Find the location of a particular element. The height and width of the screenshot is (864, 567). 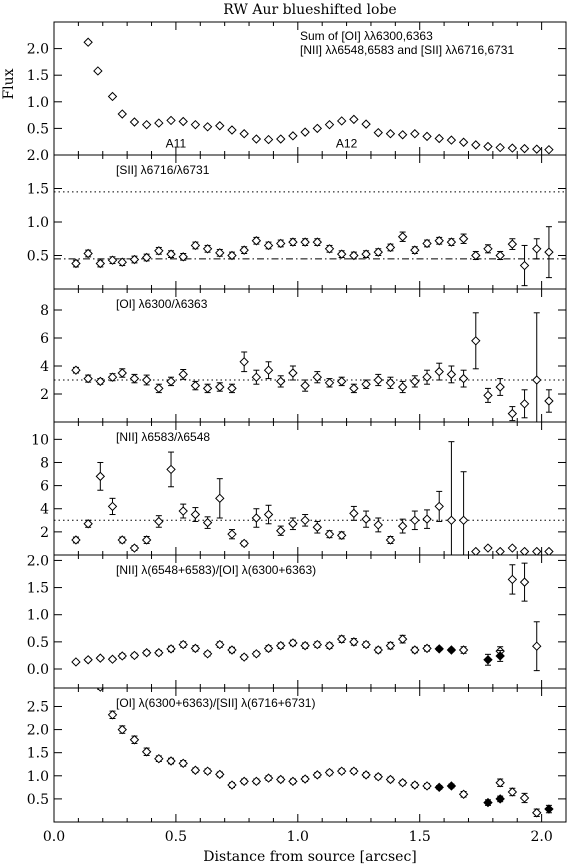

x-tick-label: 2.0 is located at coordinates (541, 837).